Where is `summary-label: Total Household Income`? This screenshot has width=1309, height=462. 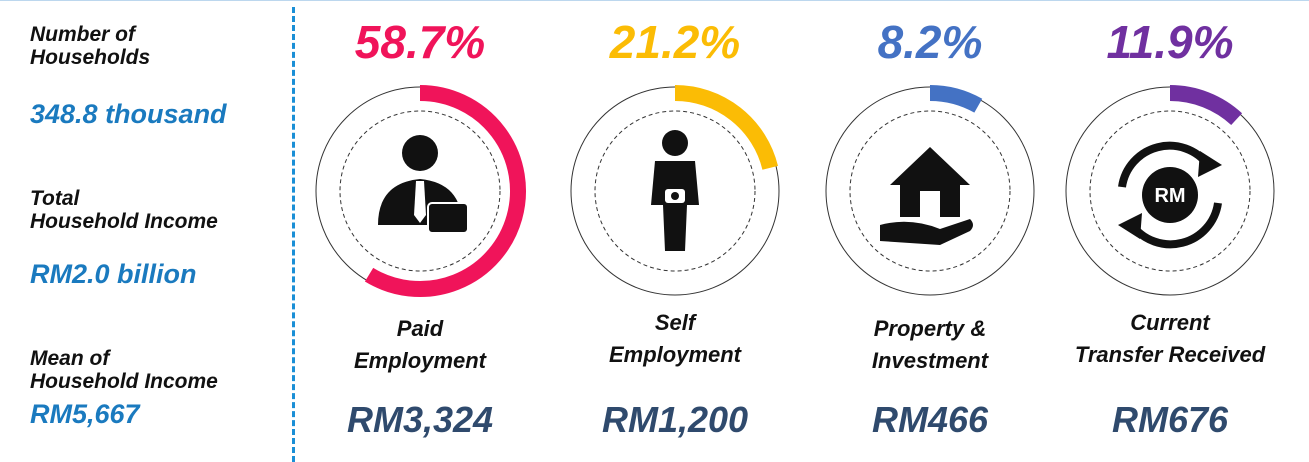
summary-label: Total Household Income is located at coordinates (124, 210).